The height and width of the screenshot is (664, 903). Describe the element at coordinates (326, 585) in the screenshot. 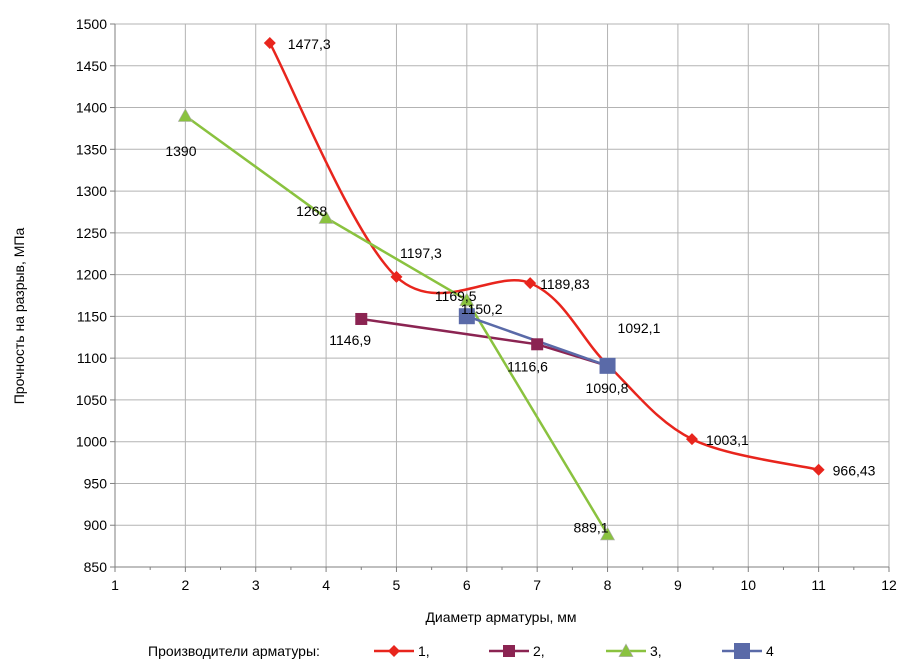

I see `x-tick-label: 4` at that location.